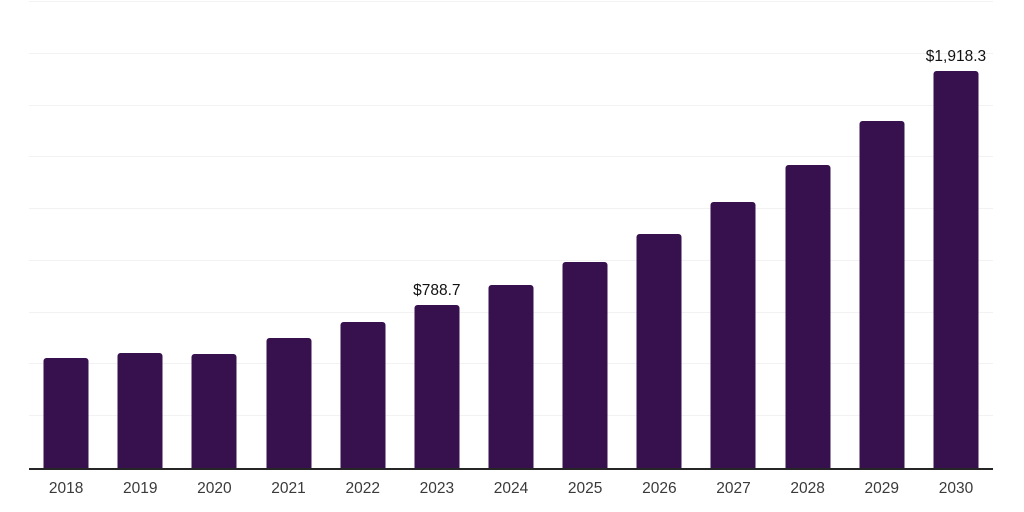  I want to click on x-tick-label-2029: 2029, so click(882, 488).